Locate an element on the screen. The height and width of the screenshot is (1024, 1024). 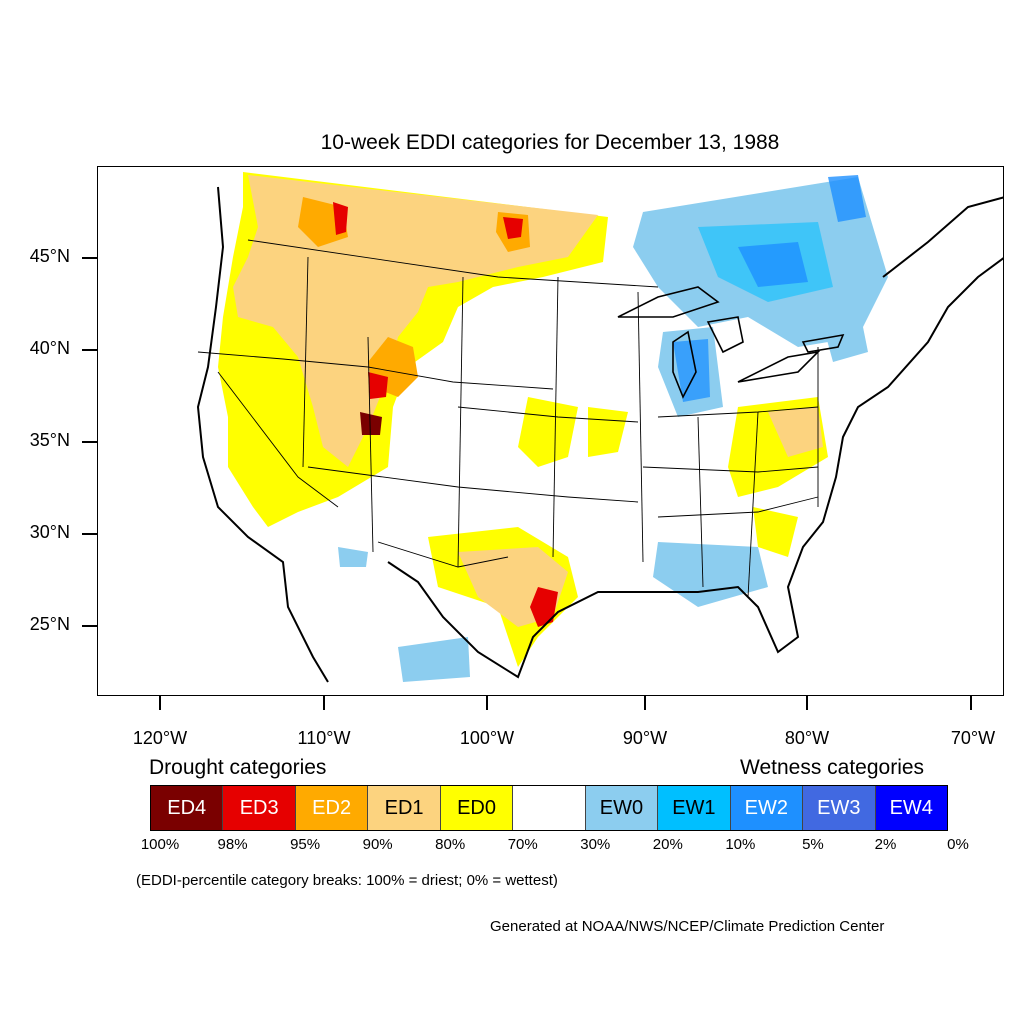
wetness-categories-heading: Wetness categories is located at coordinates (832, 767).